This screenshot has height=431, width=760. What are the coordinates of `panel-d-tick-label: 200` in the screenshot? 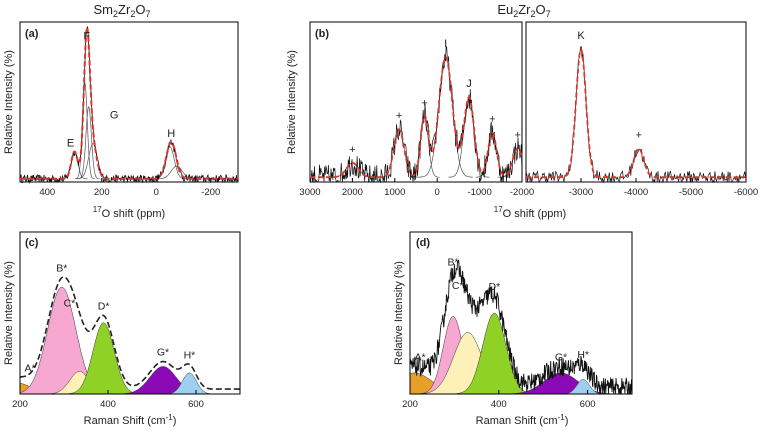 It's located at (410, 404).